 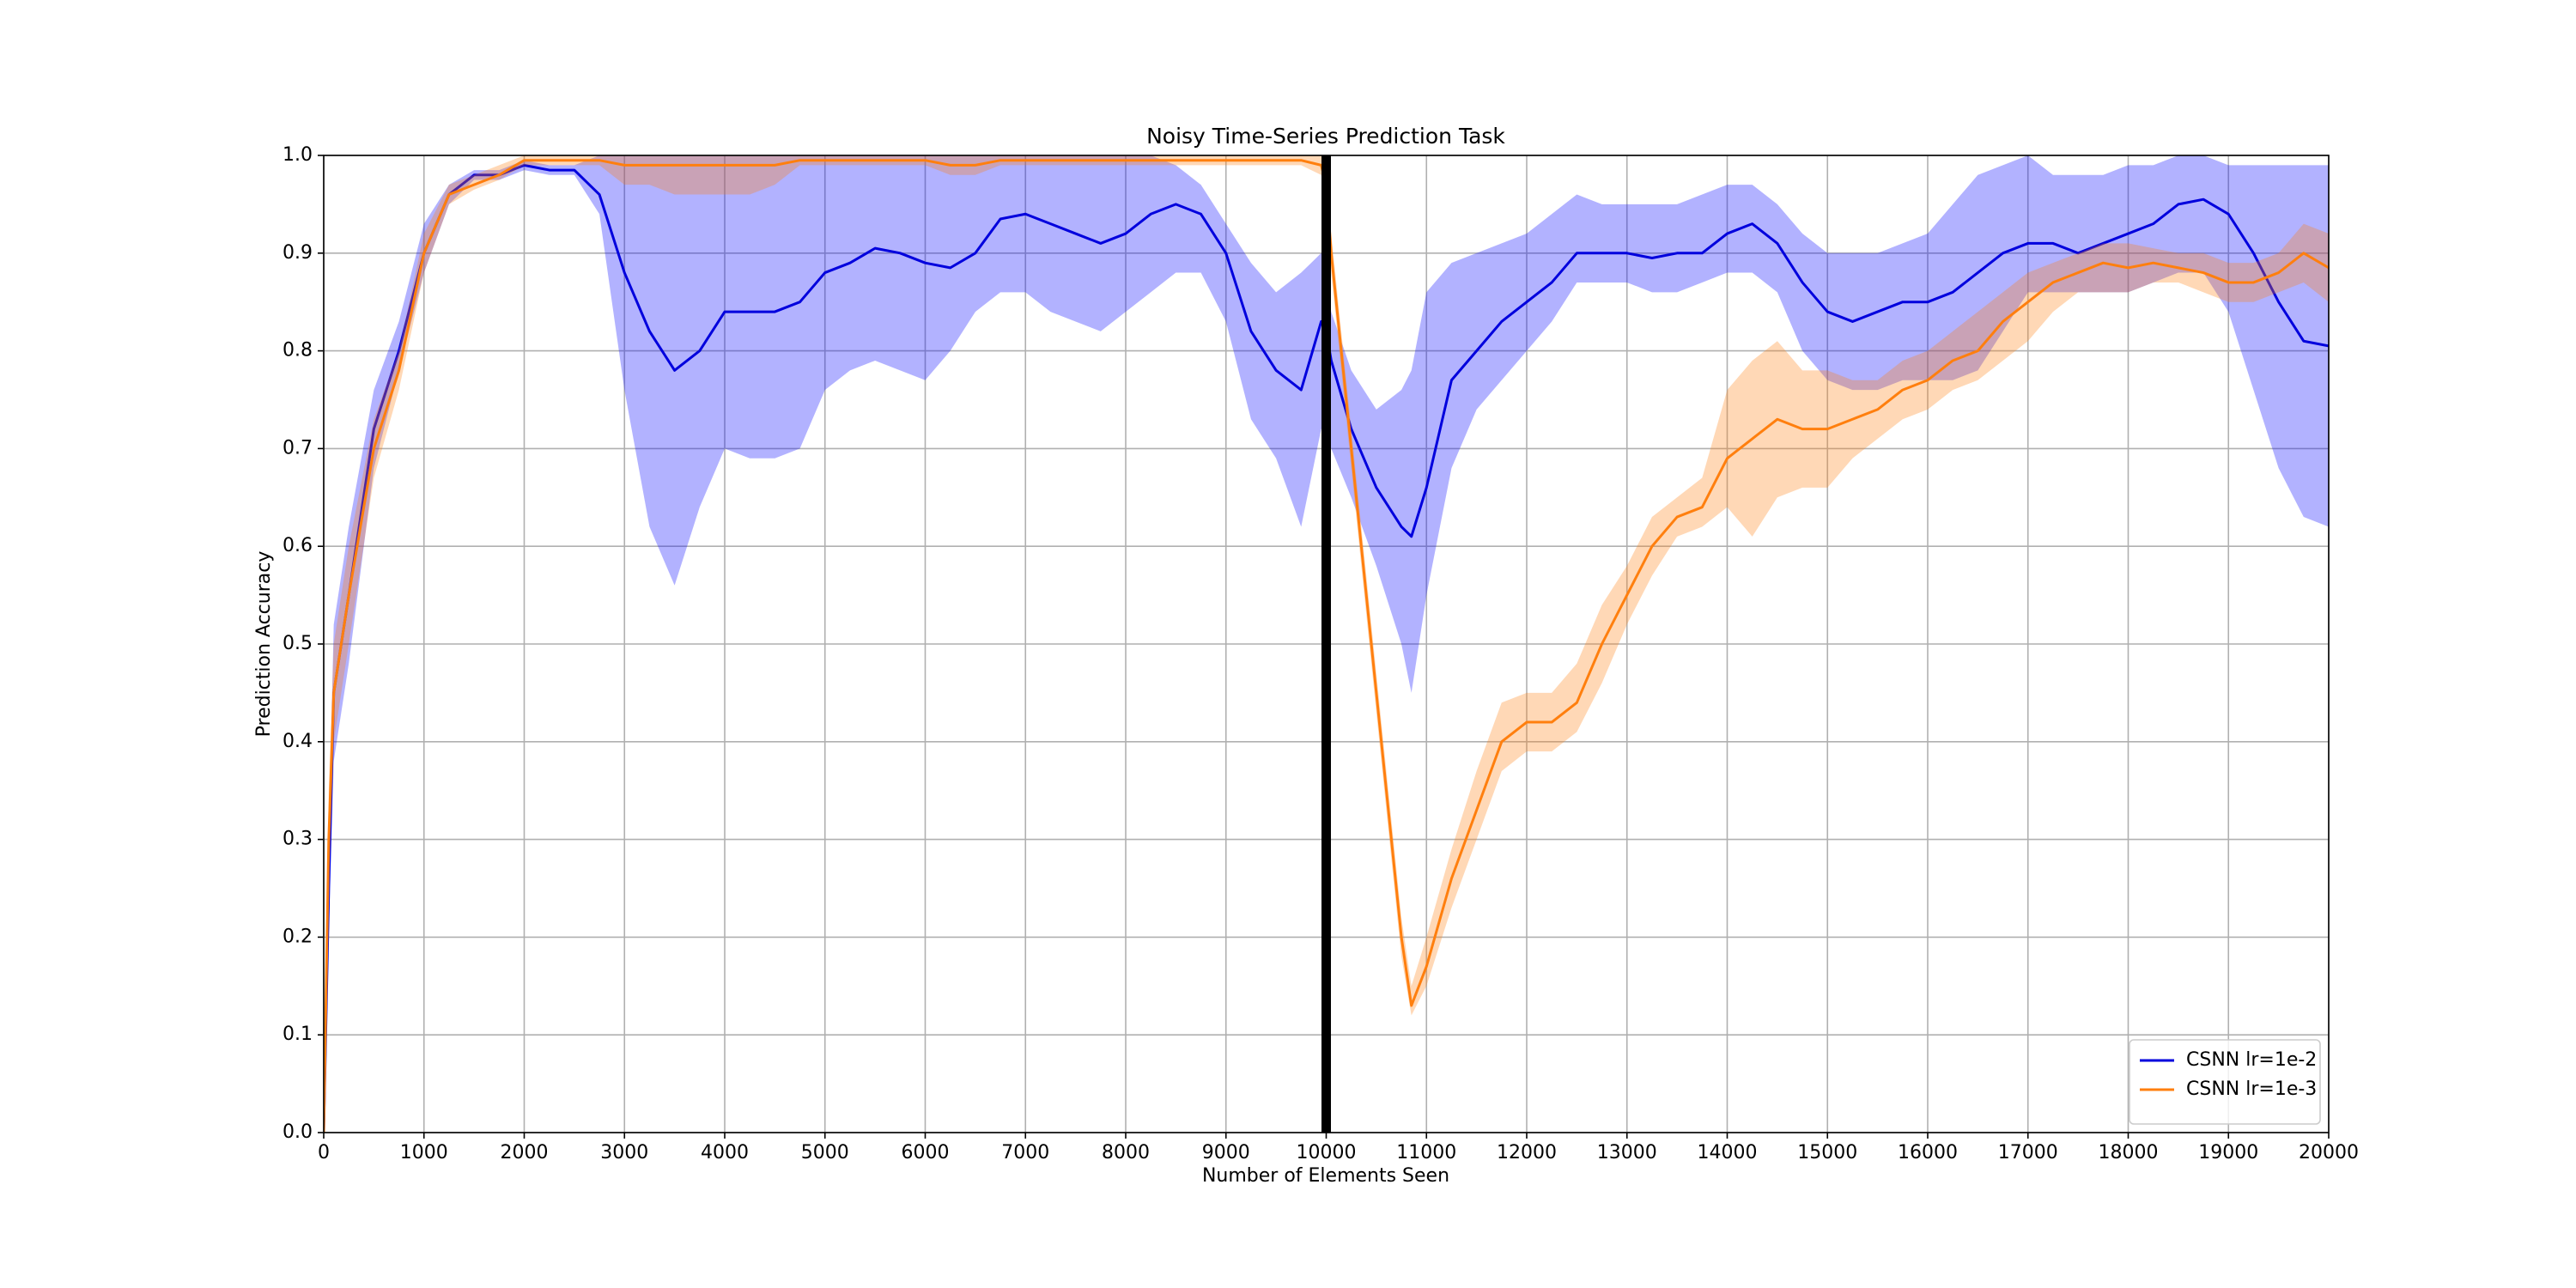 I want to click on y-tick-label: 0.6, so click(x=298, y=545).